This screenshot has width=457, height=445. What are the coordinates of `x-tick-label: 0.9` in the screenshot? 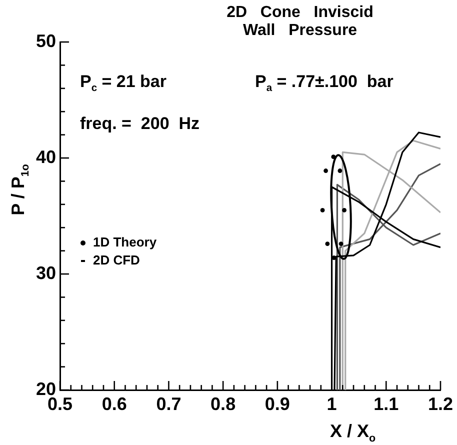 It's located at (277, 404).